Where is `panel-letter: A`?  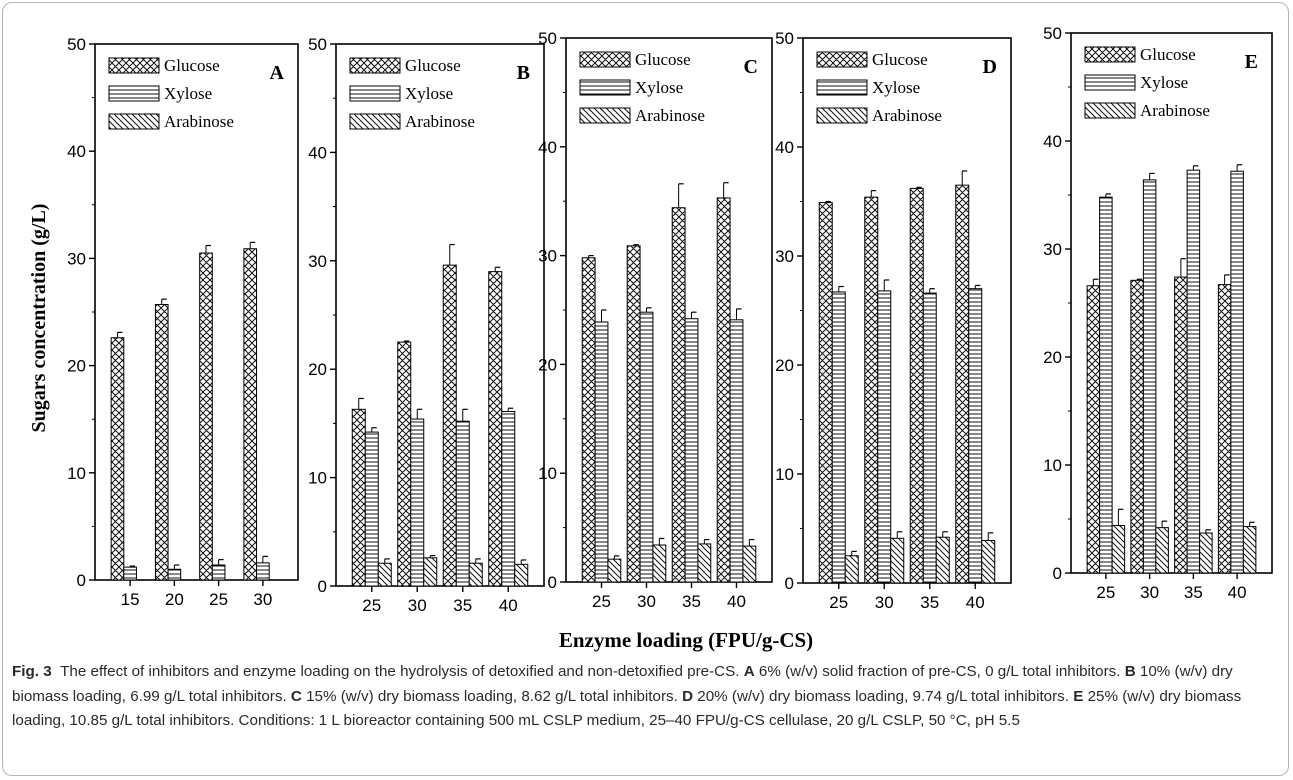
panel-letter: A is located at coordinates (277, 73).